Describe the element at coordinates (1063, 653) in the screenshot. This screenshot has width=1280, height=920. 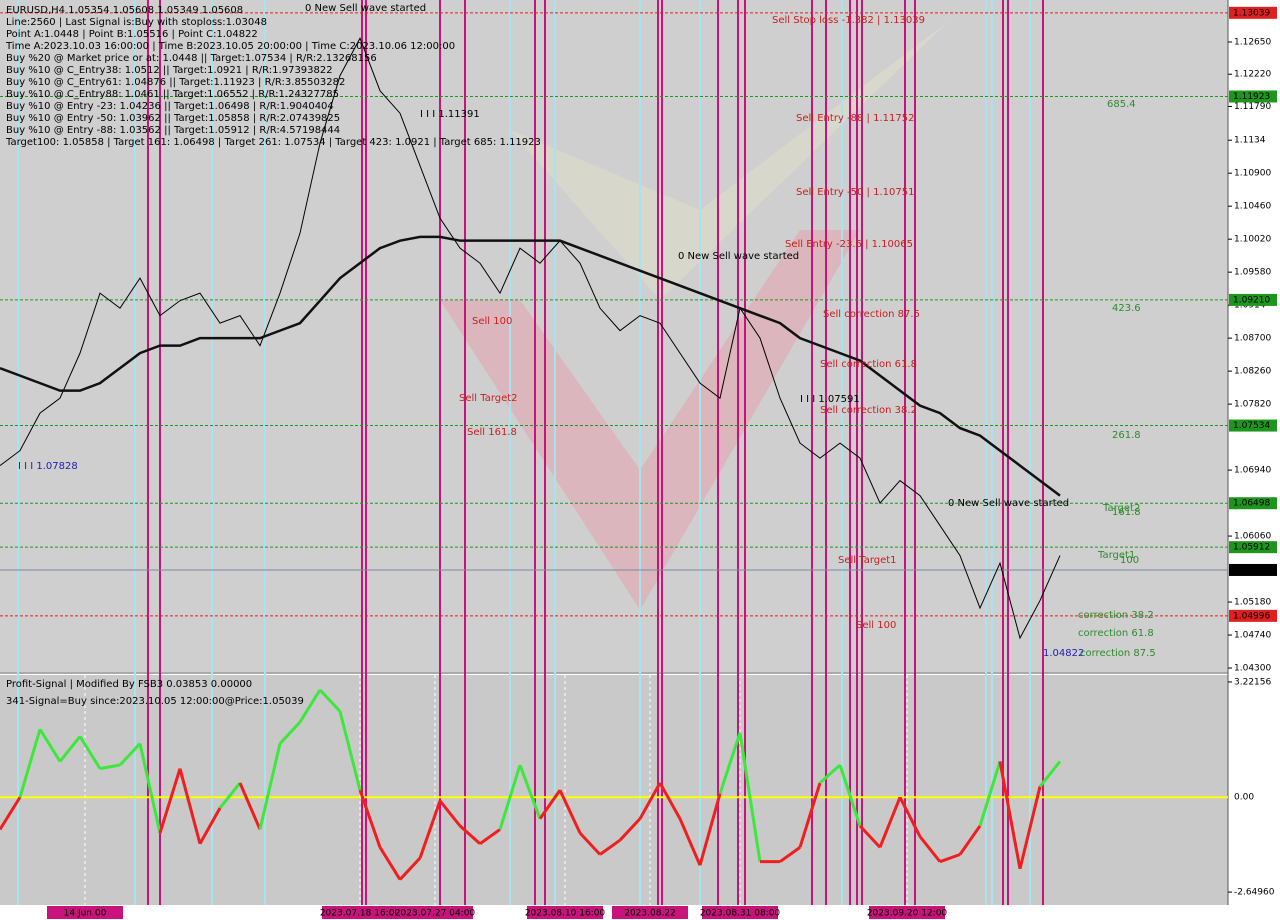
I see `annotation: 1.04822` at that location.